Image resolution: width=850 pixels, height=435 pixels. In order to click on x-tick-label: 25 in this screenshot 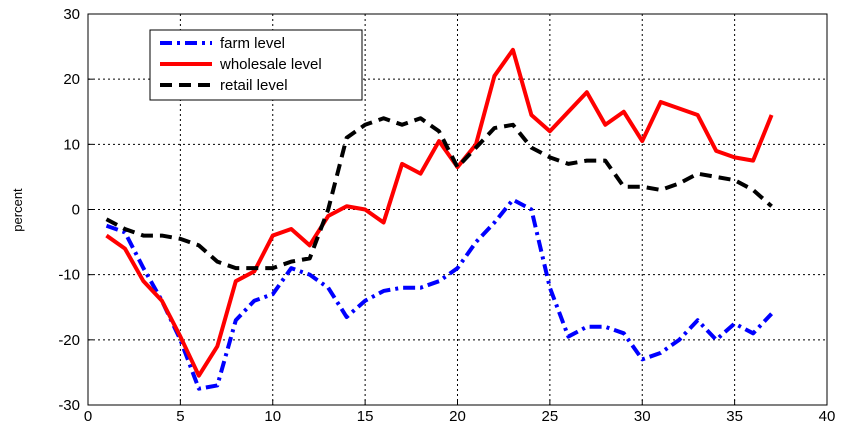, I will do `click(550, 416)`.